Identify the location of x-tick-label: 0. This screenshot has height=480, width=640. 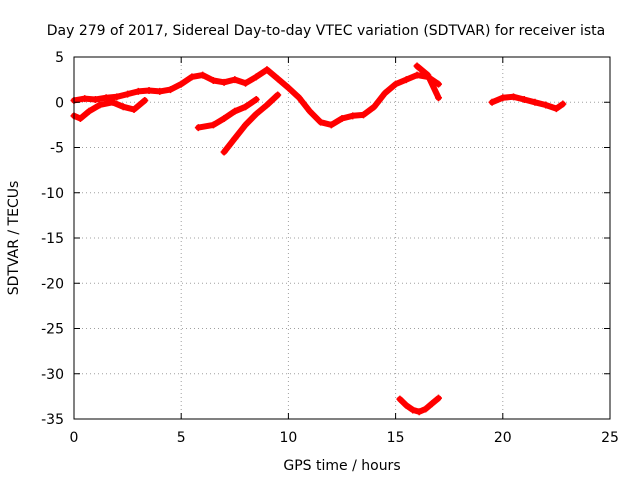
(74, 438).